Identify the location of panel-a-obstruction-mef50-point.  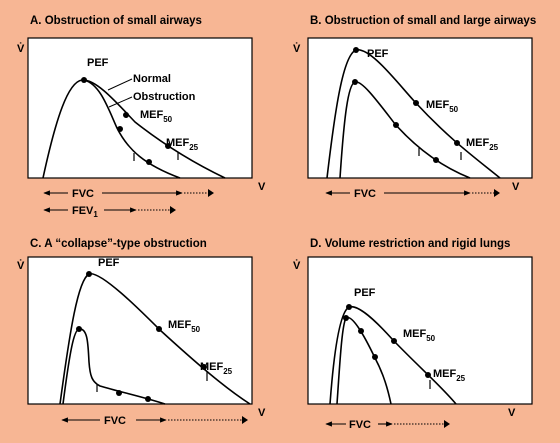
(120, 129).